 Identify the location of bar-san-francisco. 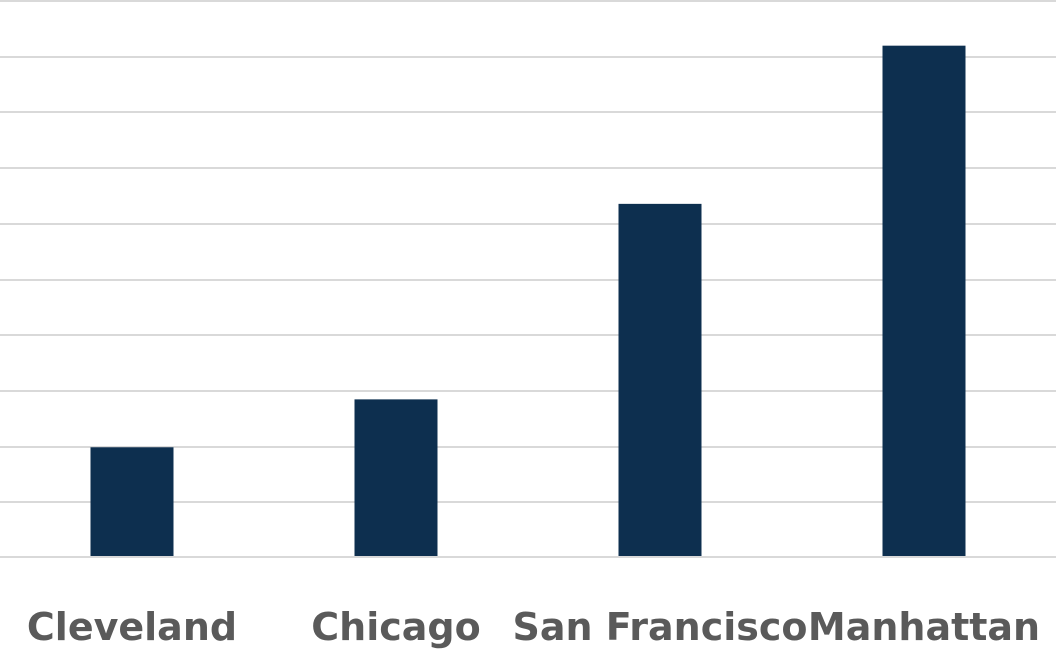
(660, 380).